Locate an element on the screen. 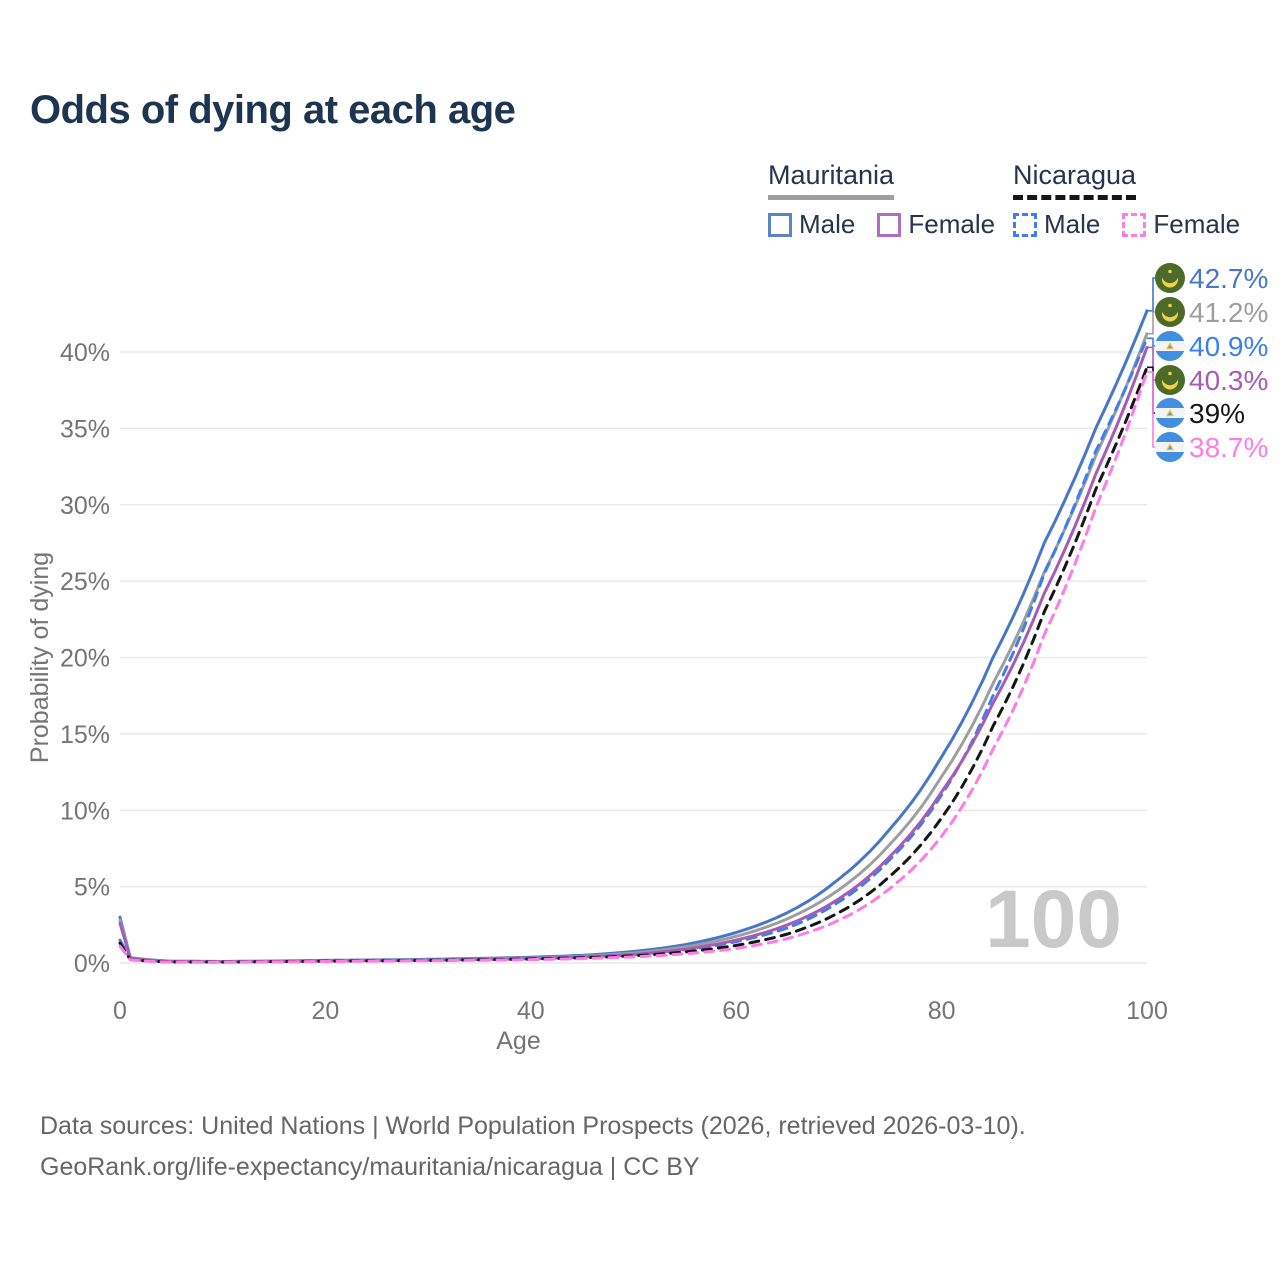  legend-group-mauritania: Mauritania Male Female is located at coordinates (892, 200).